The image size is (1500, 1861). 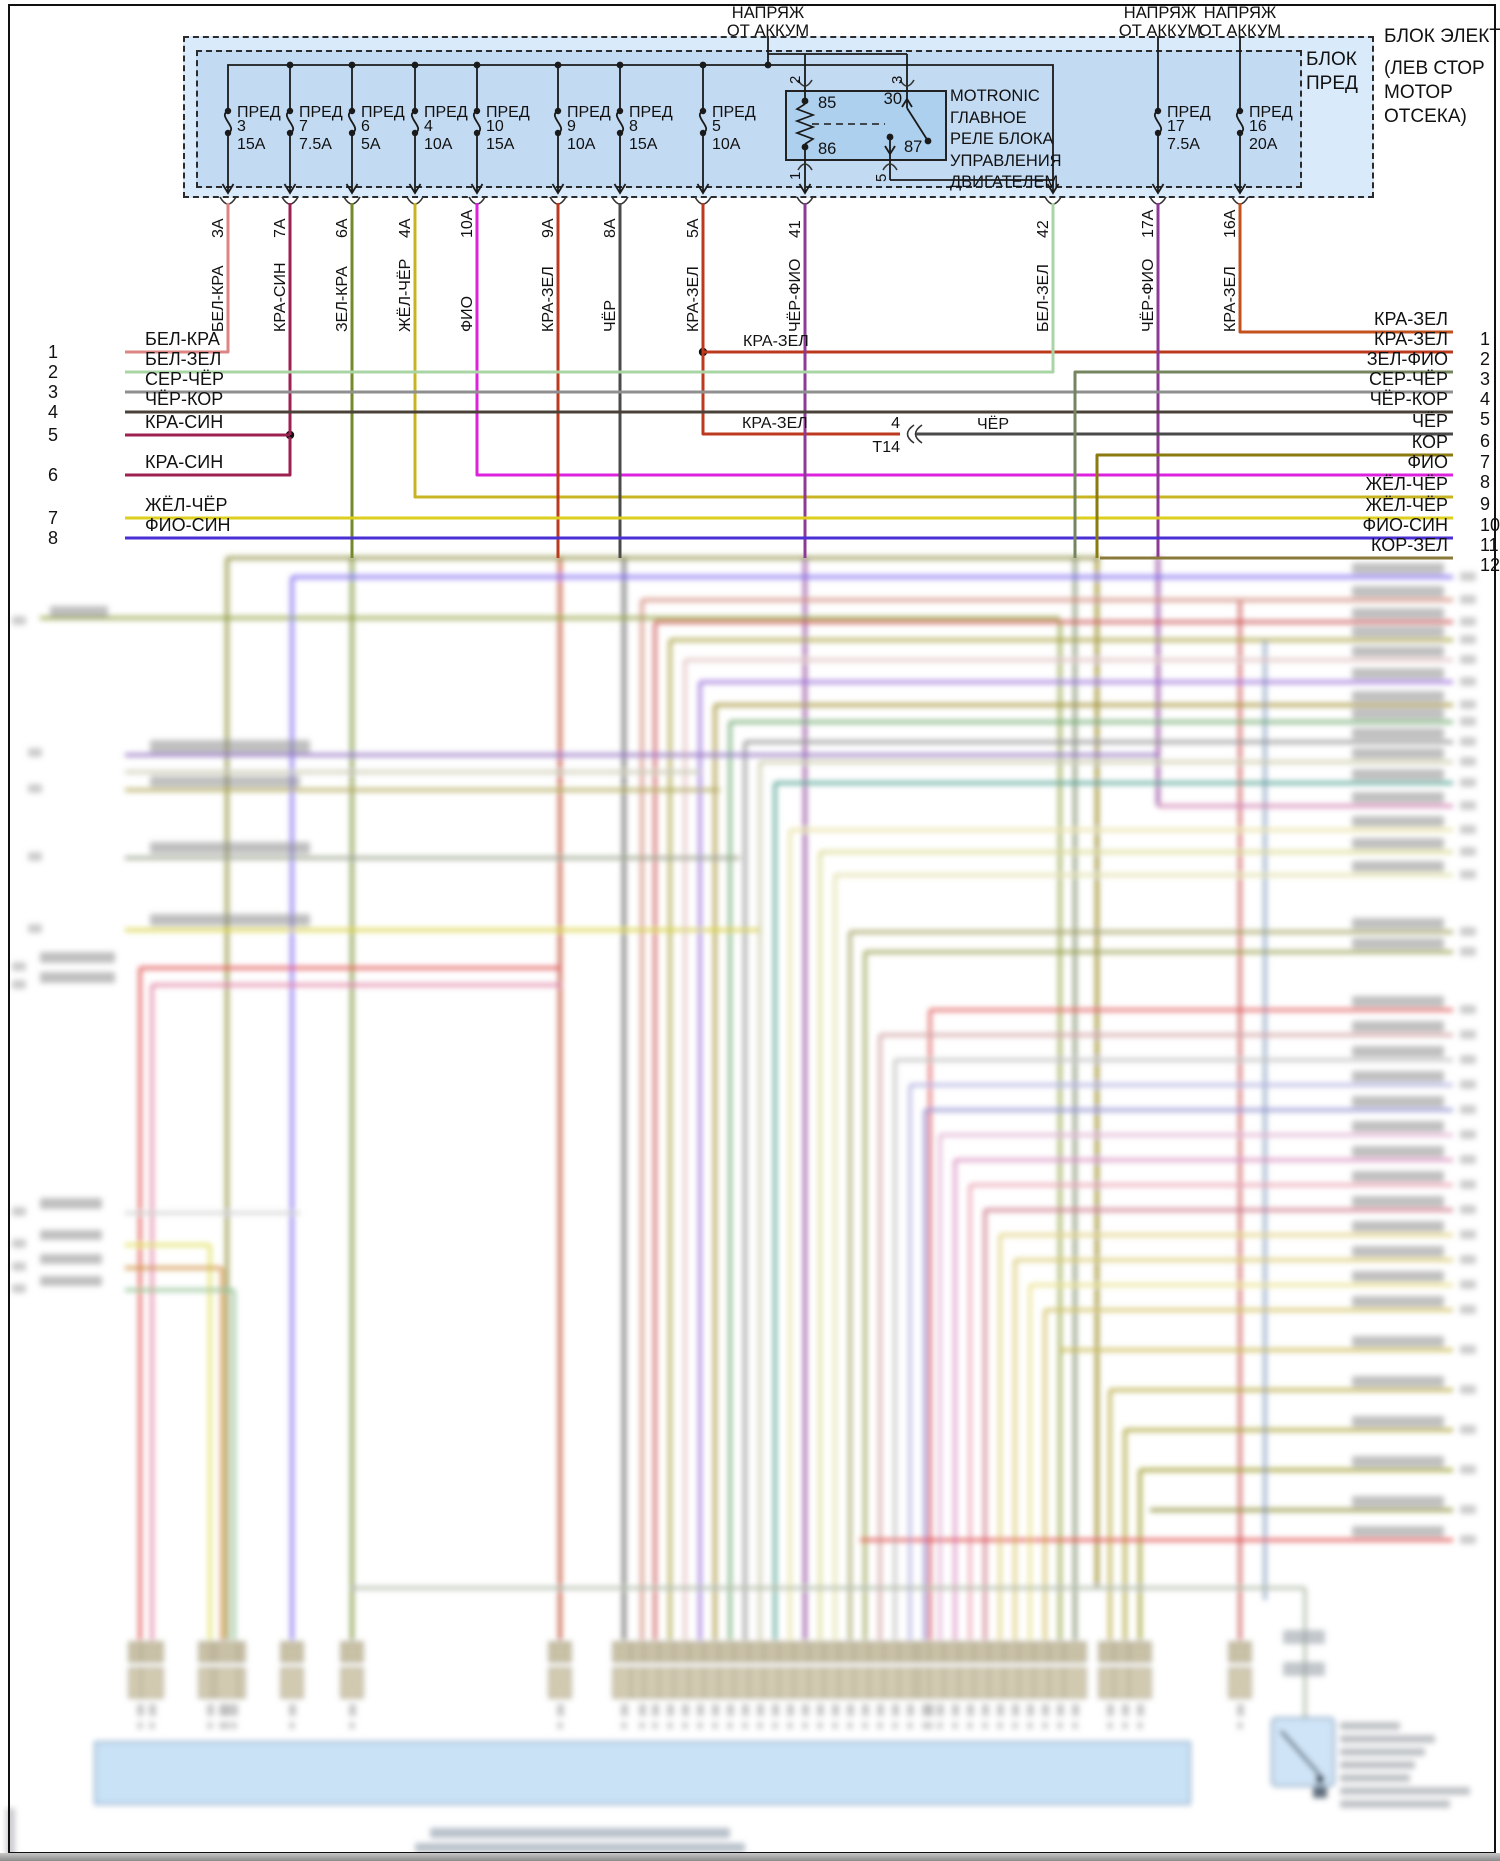 What do you see at coordinates (1320, 1779) in the screenshot?
I see `blur-switch-dot` at bounding box center [1320, 1779].